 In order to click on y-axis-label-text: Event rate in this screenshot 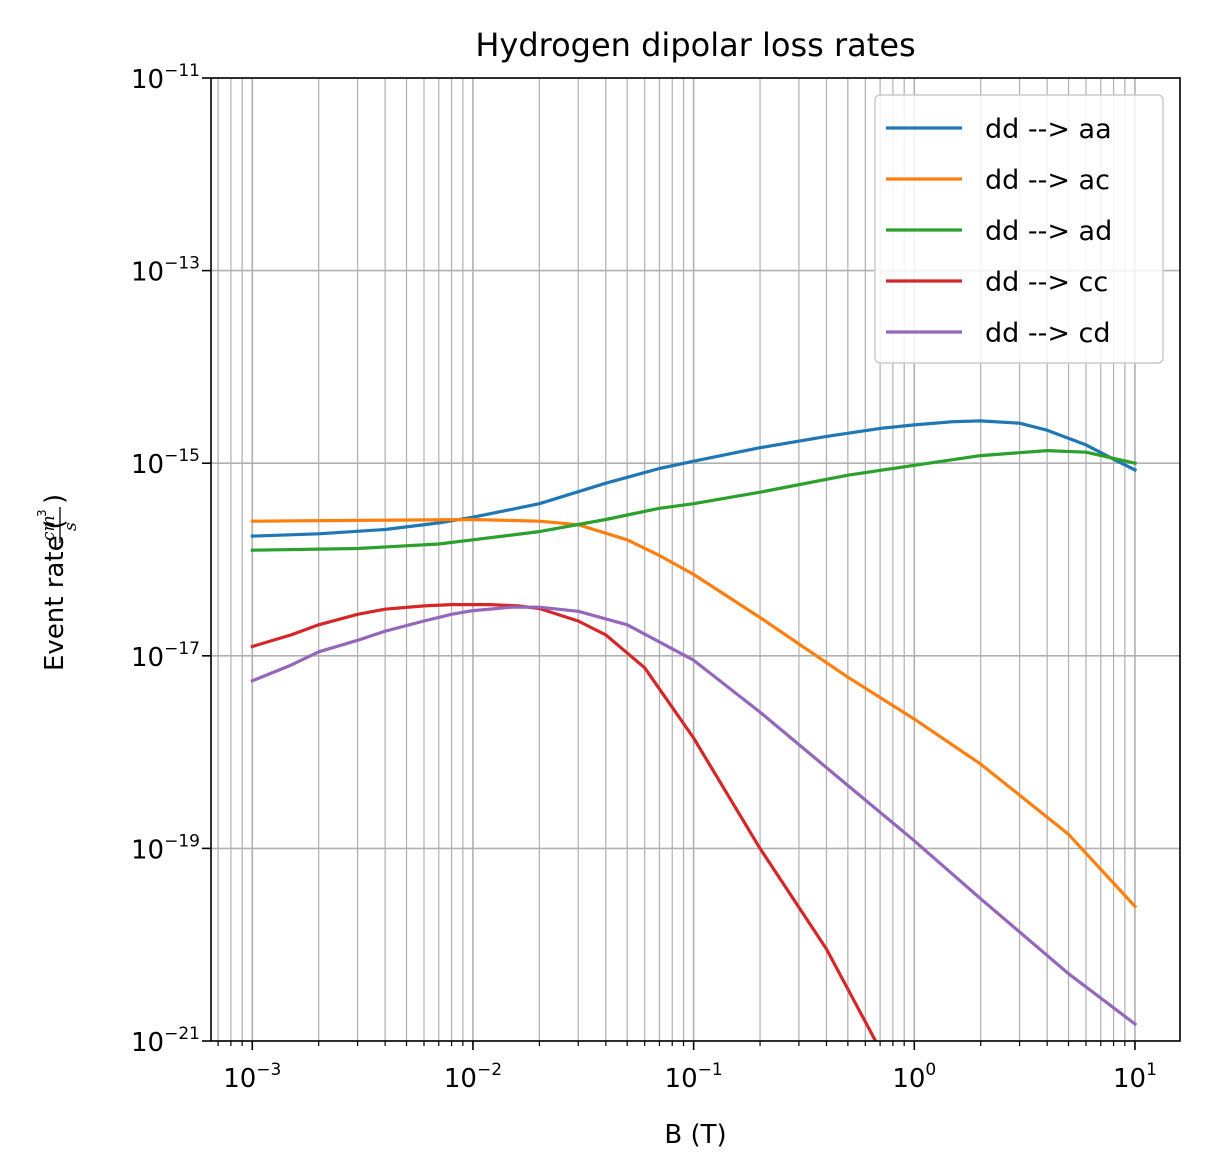, I will do `click(55, 603)`.